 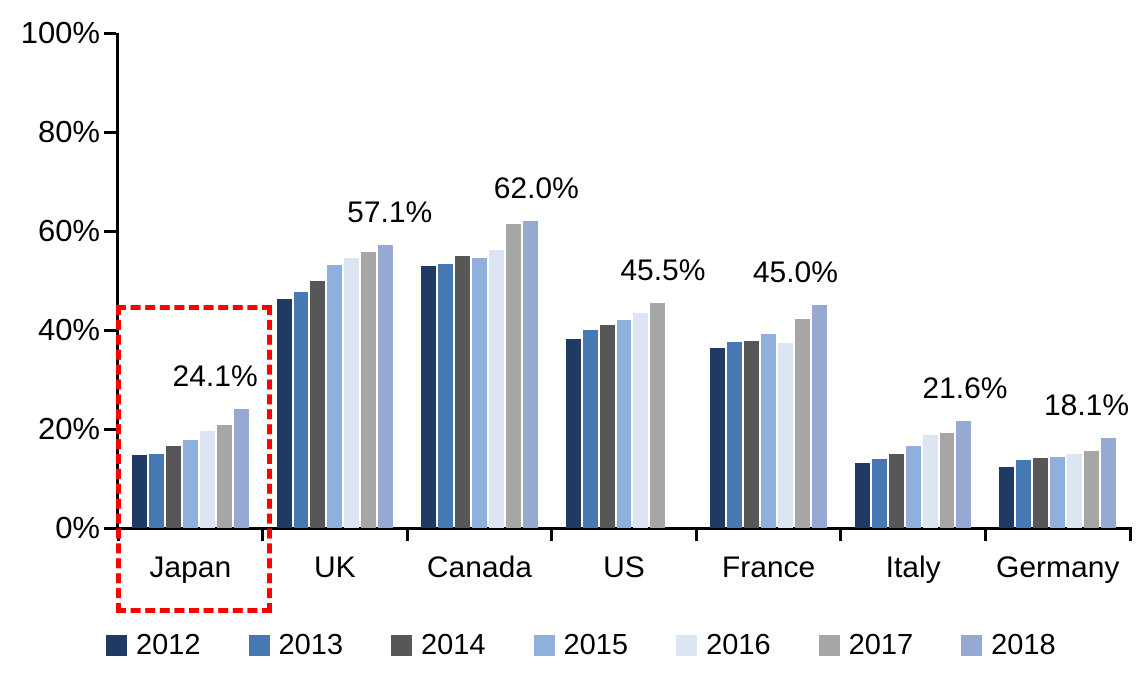 I want to click on data-label: 62.0%, so click(x=536, y=189).